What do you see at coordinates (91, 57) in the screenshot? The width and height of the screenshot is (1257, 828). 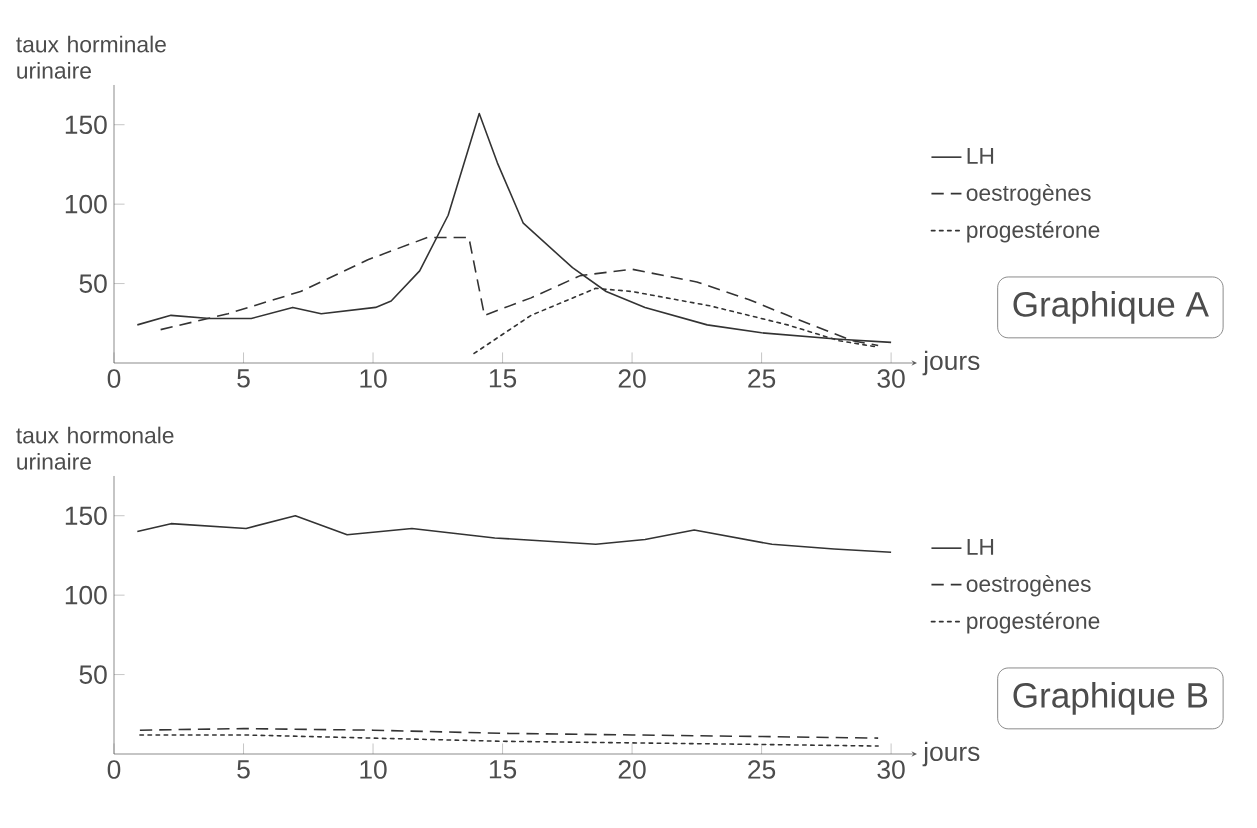 I see `y-axis-title: taux horminale urinaire` at bounding box center [91, 57].